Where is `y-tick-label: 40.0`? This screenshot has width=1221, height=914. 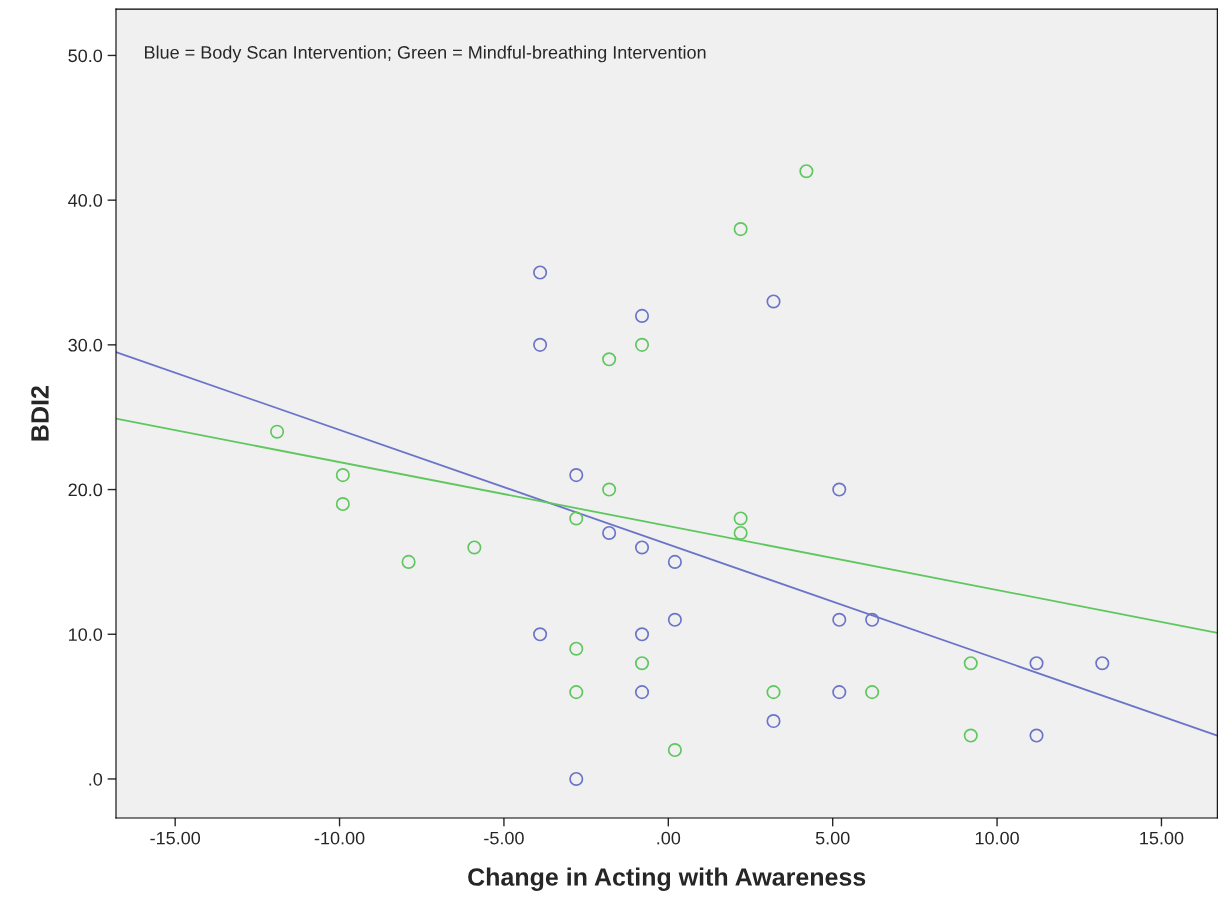 y-tick-label: 40.0 is located at coordinates (85, 200).